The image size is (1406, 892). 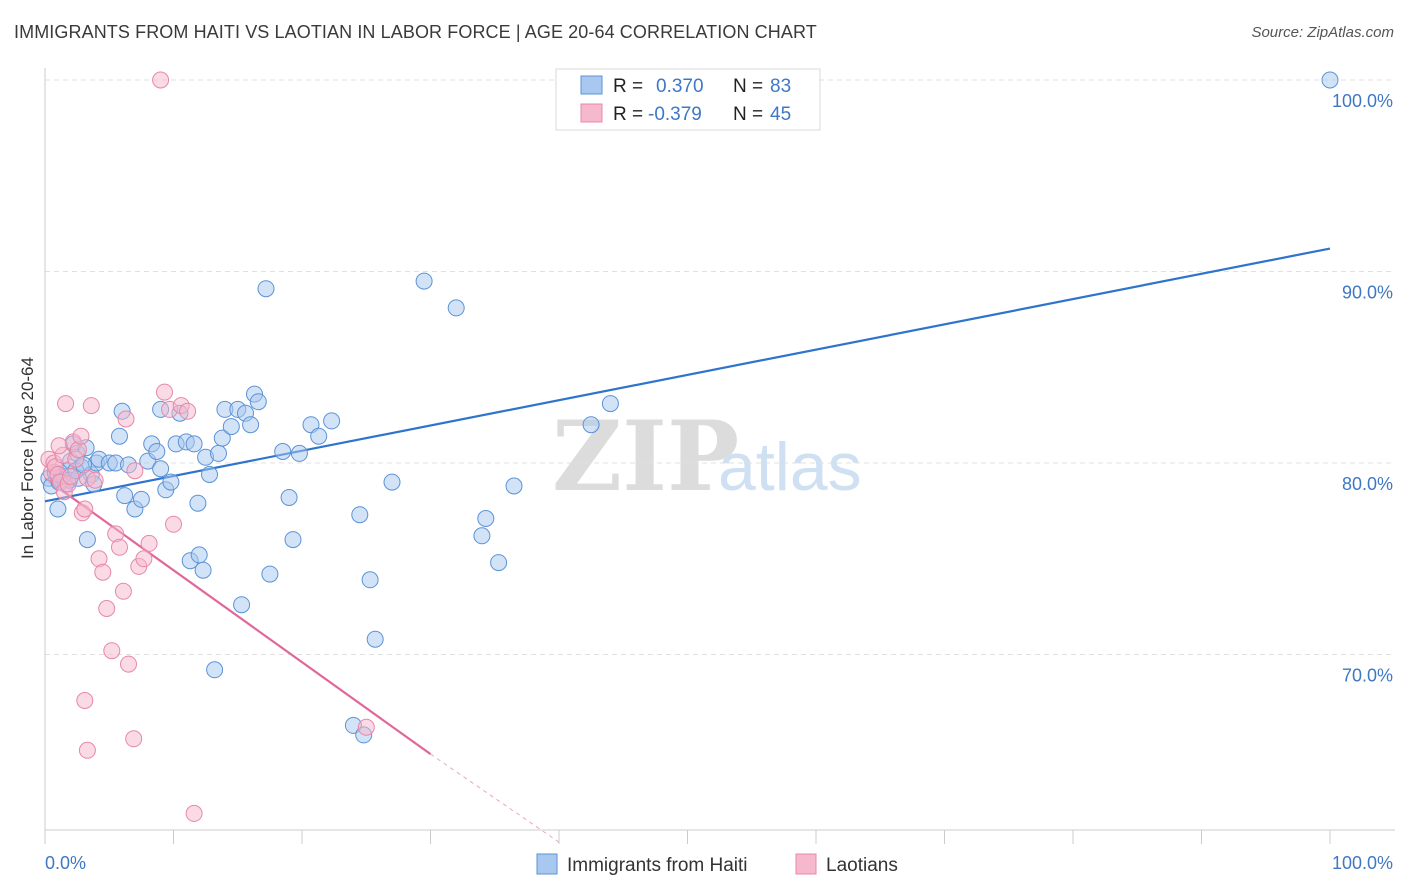 I want to click on legend-r-value: -0.379, so click(x=675, y=114).